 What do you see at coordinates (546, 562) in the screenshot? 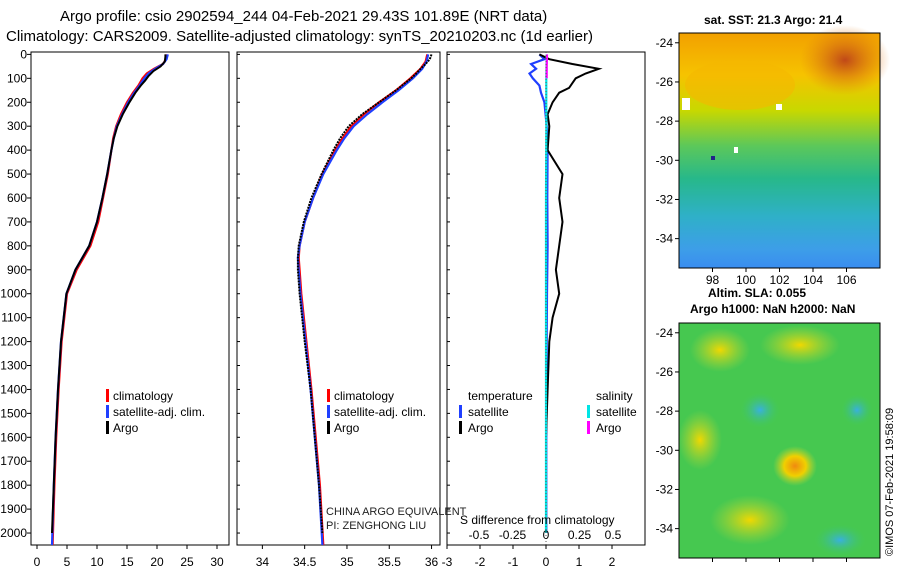
I see `x-tick-label: 0` at bounding box center [546, 562].